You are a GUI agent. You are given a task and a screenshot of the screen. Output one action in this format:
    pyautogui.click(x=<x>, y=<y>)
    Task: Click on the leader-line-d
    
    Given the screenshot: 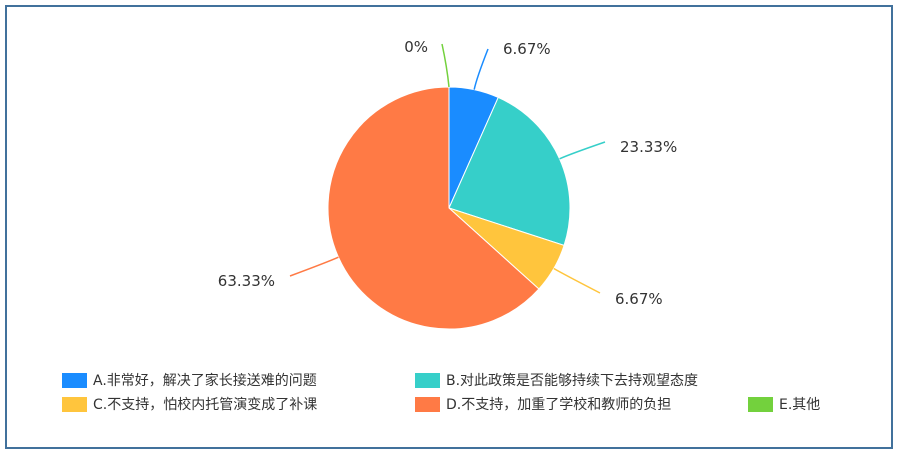 What is the action you would take?
    pyautogui.click(x=314, y=266)
    